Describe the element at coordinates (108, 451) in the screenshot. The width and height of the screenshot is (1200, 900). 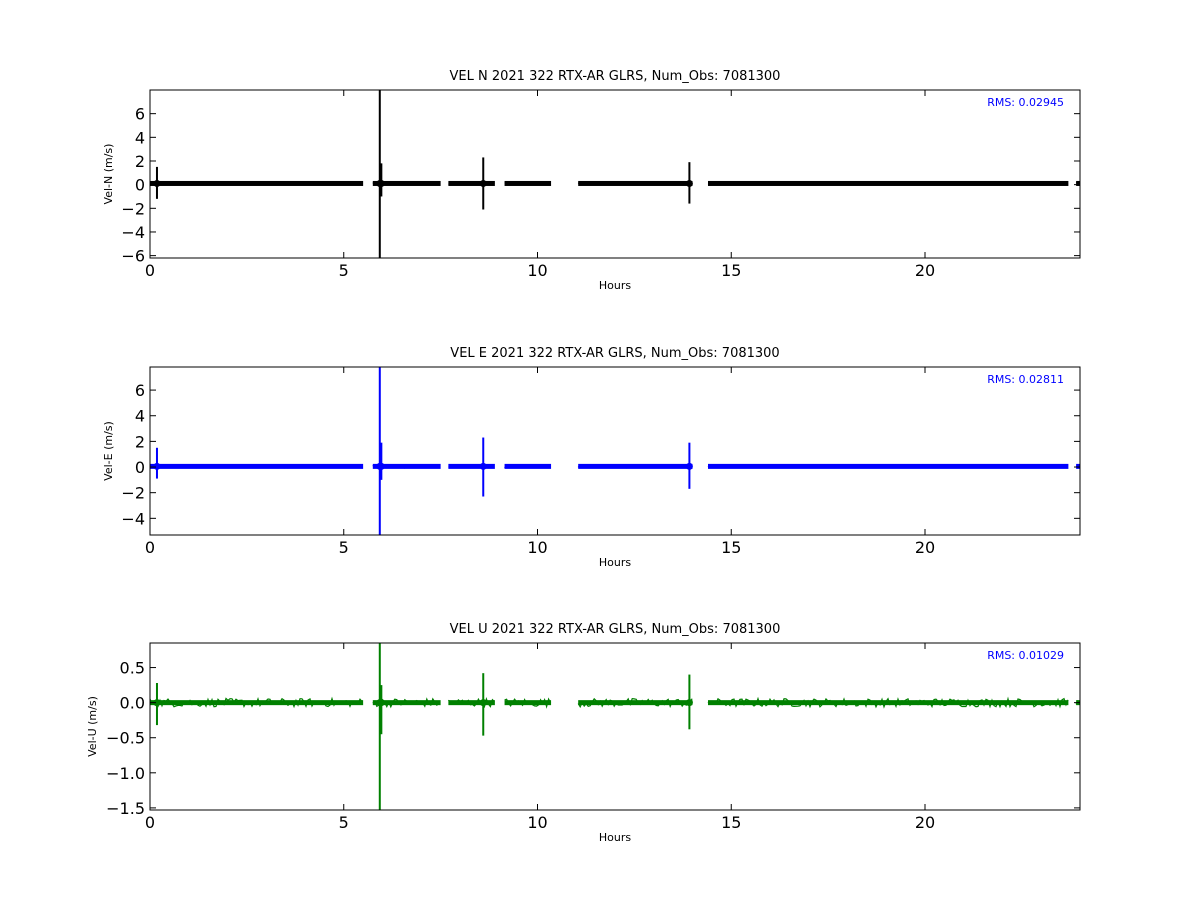
I see `y-axis-label: Vel-E (m/s)` at that location.